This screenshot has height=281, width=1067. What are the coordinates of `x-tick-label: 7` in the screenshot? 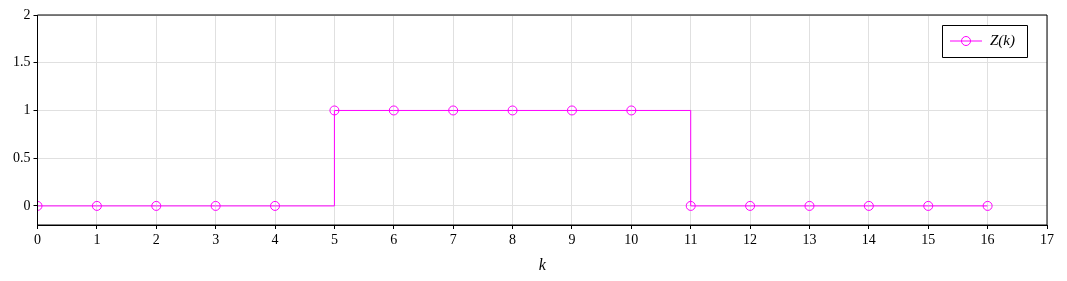 It's located at (453, 240).